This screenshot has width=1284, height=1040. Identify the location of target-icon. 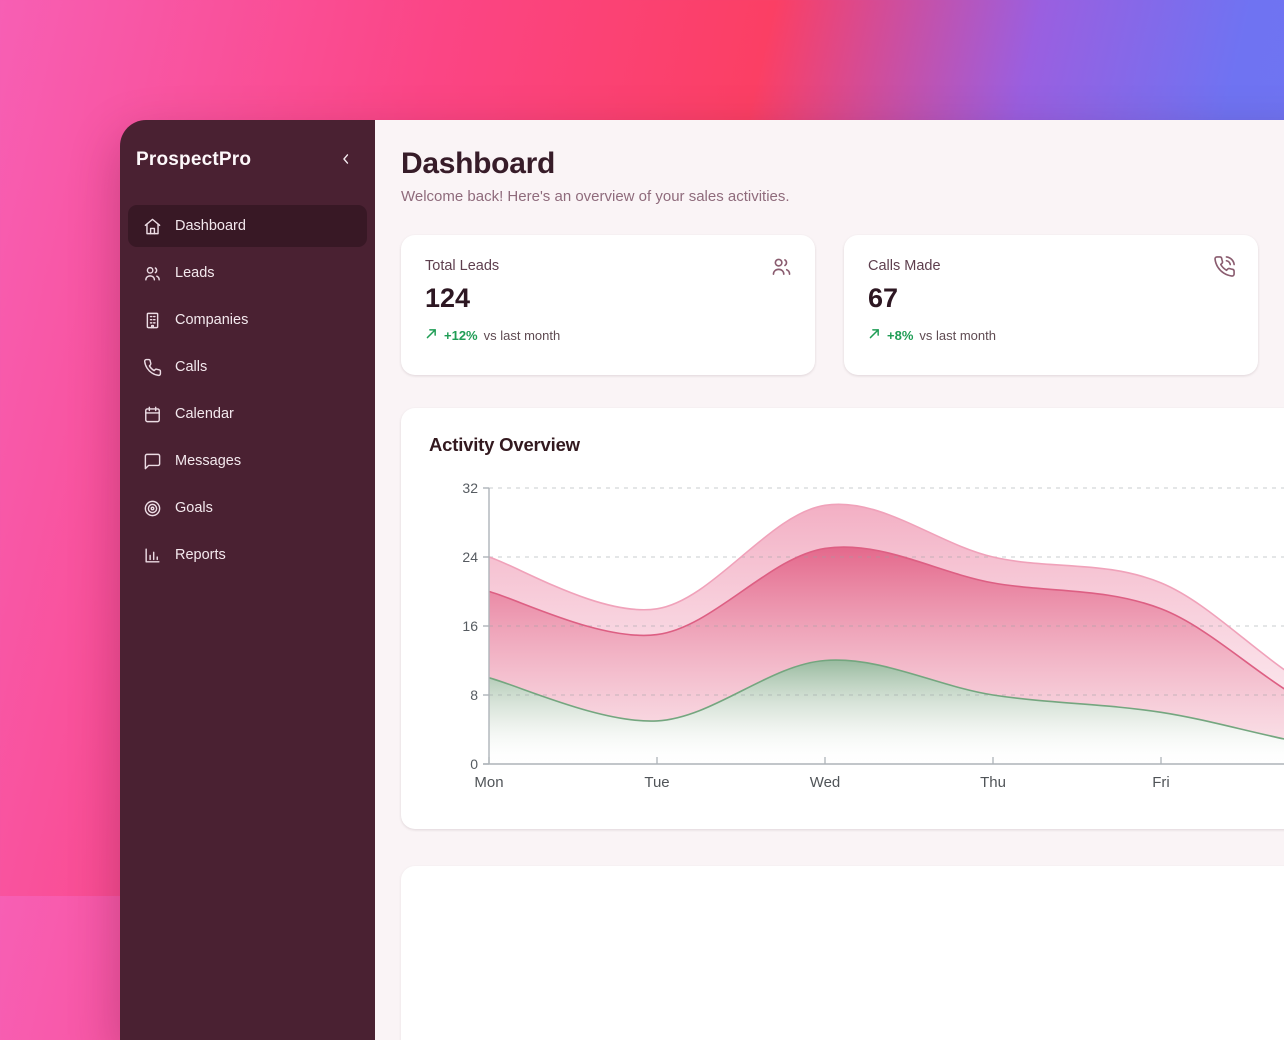
(152, 508).